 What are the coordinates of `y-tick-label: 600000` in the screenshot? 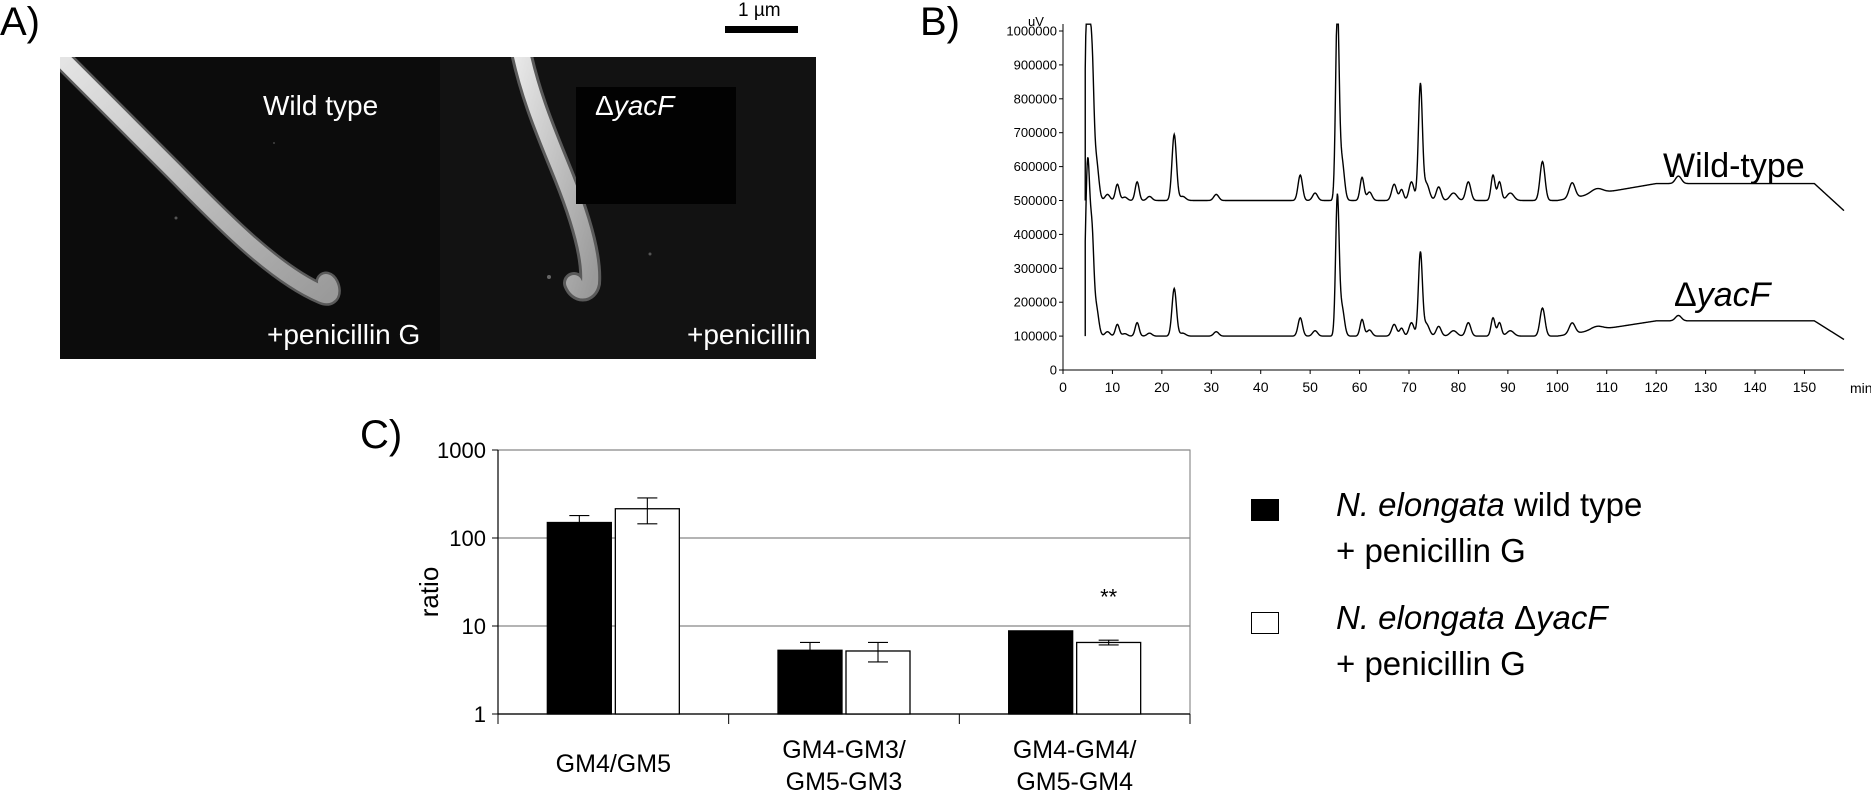 It's located at (1035, 166).